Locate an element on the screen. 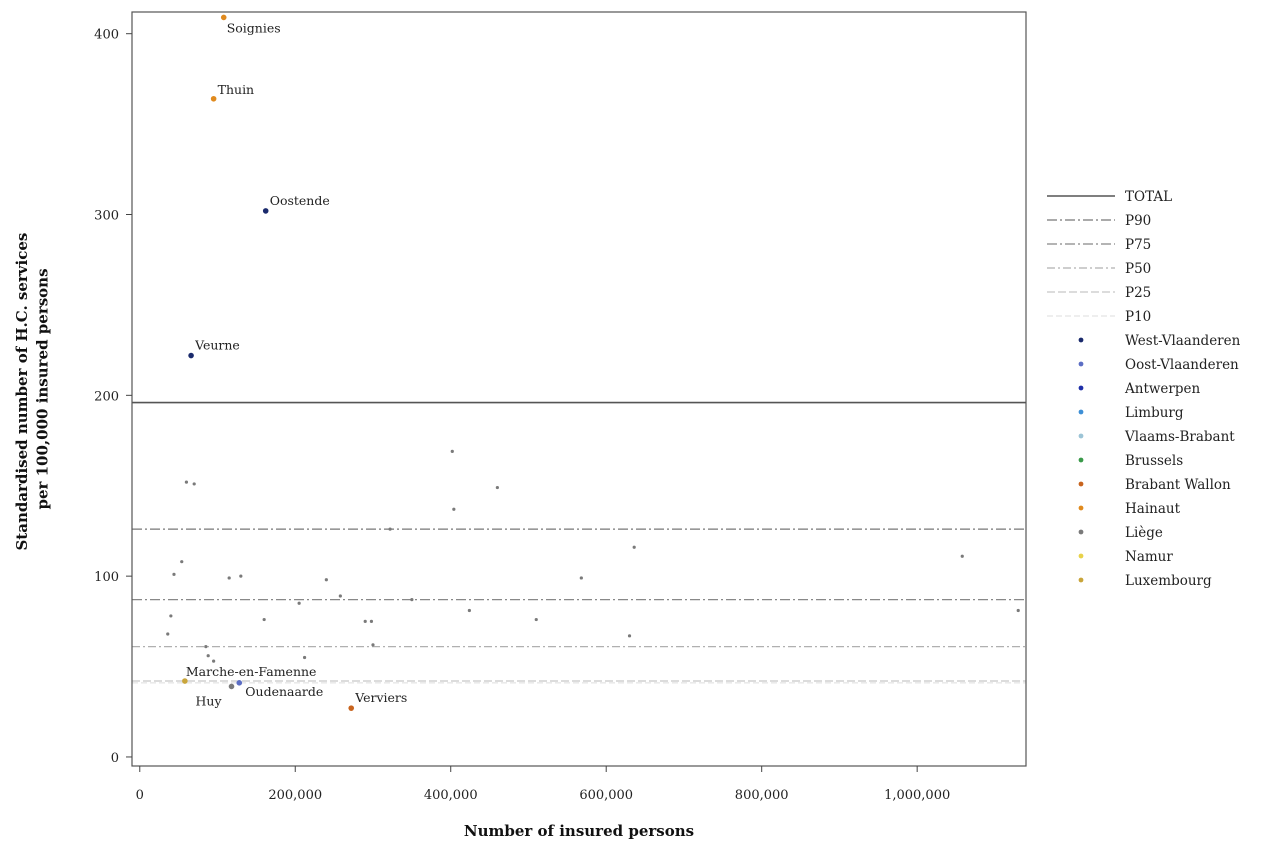 Image resolution: width=1264 pixels, height=855 pixels. x-tick-label-2: 400,000 is located at coordinates (451, 795).